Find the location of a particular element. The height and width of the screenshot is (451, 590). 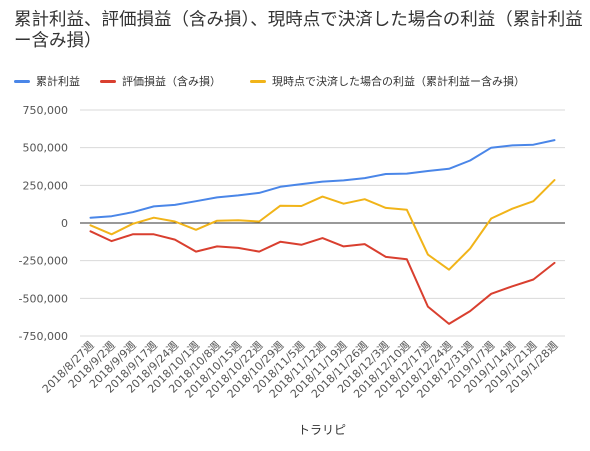

y-tick-label: 750,000 is located at coordinates (46, 110).